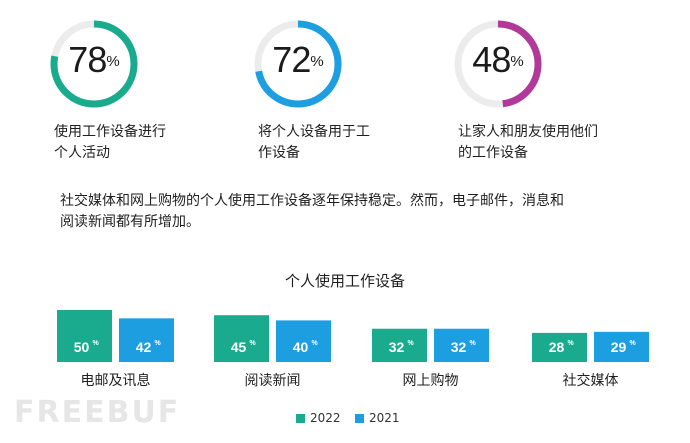 This screenshot has width=690, height=443. I want to click on bar-value-label: 28, so click(557, 347).